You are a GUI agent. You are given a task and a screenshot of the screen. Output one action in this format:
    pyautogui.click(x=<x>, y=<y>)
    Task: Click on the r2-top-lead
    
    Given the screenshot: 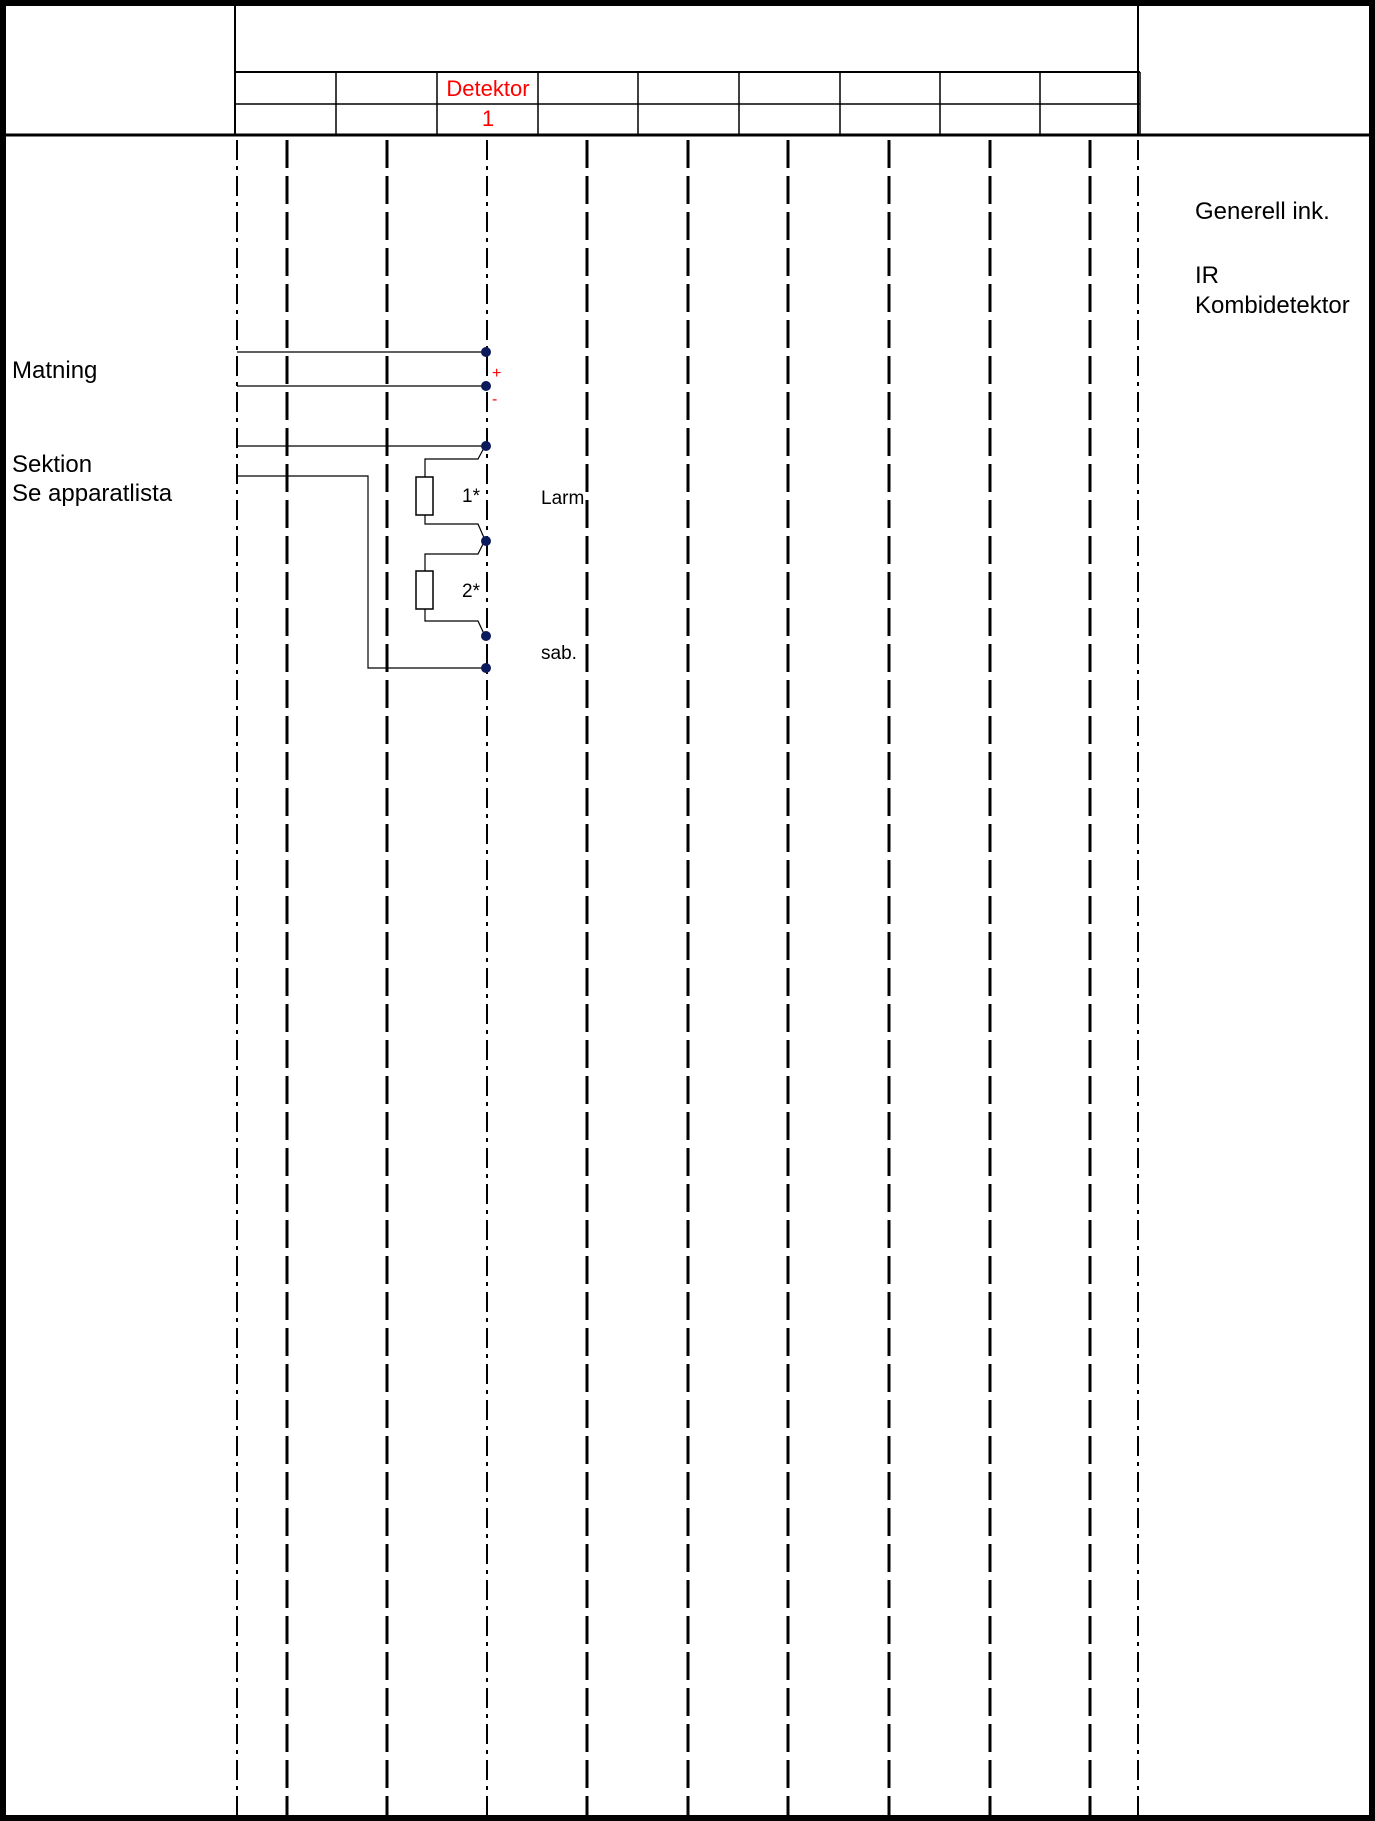 What is the action you would take?
    pyautogui.click(x=455, y=555)
    